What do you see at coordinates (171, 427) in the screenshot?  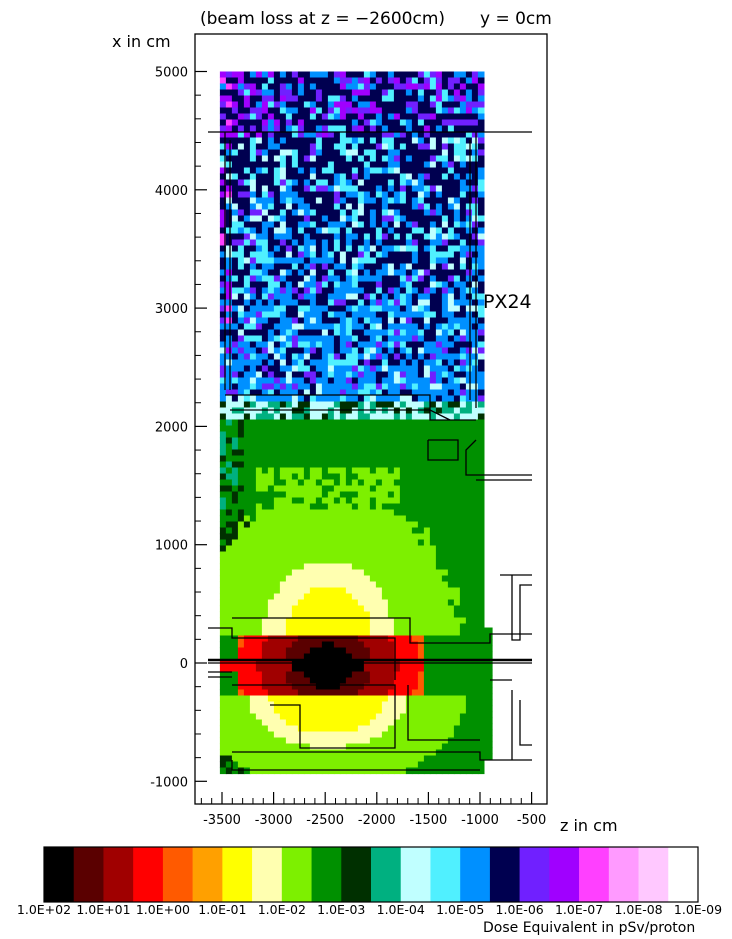 I see `y-tick-label: 2000` at bounding box center [171, 427].